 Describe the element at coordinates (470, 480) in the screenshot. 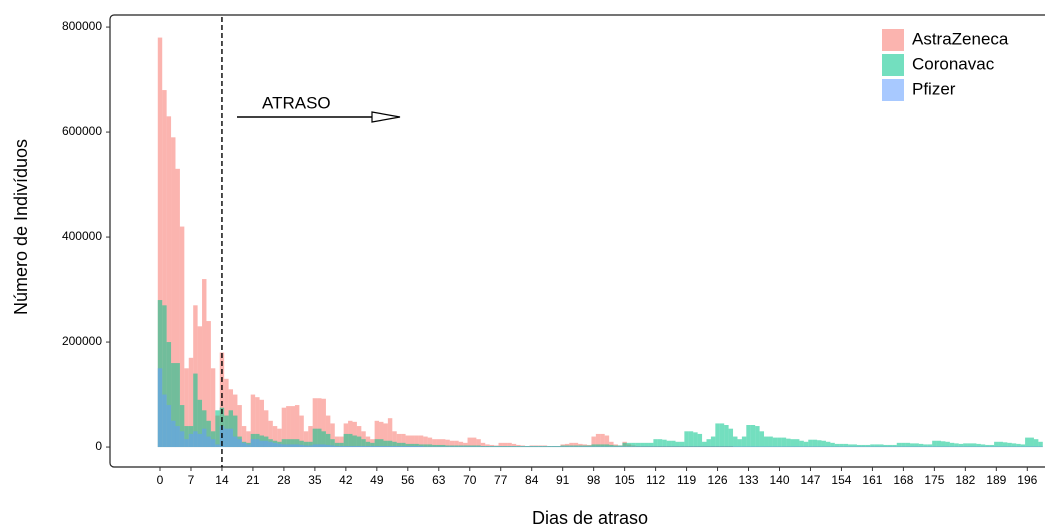

I see `x-tick-label: 70` at that location.